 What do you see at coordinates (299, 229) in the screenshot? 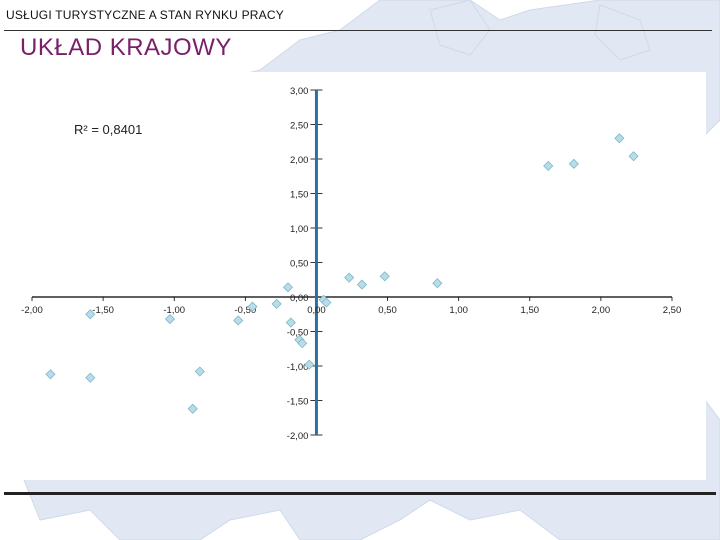
I see `y-tick-label: 1,00` at bounding box center [299, 229].